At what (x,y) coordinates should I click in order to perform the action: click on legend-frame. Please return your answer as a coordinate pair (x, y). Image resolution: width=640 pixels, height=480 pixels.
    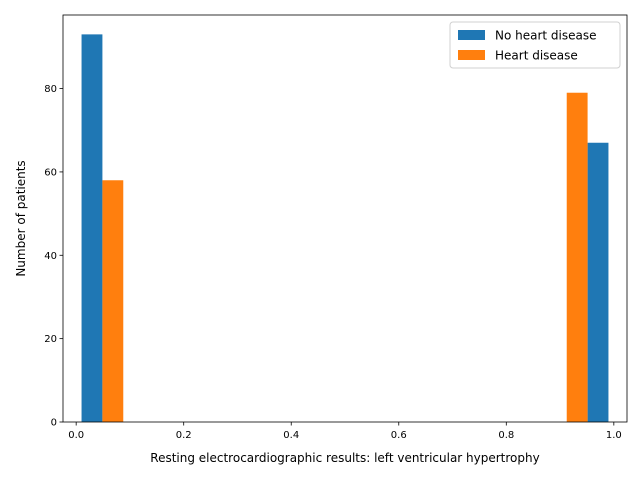
    Looking at the image, I should click on (535, 45).